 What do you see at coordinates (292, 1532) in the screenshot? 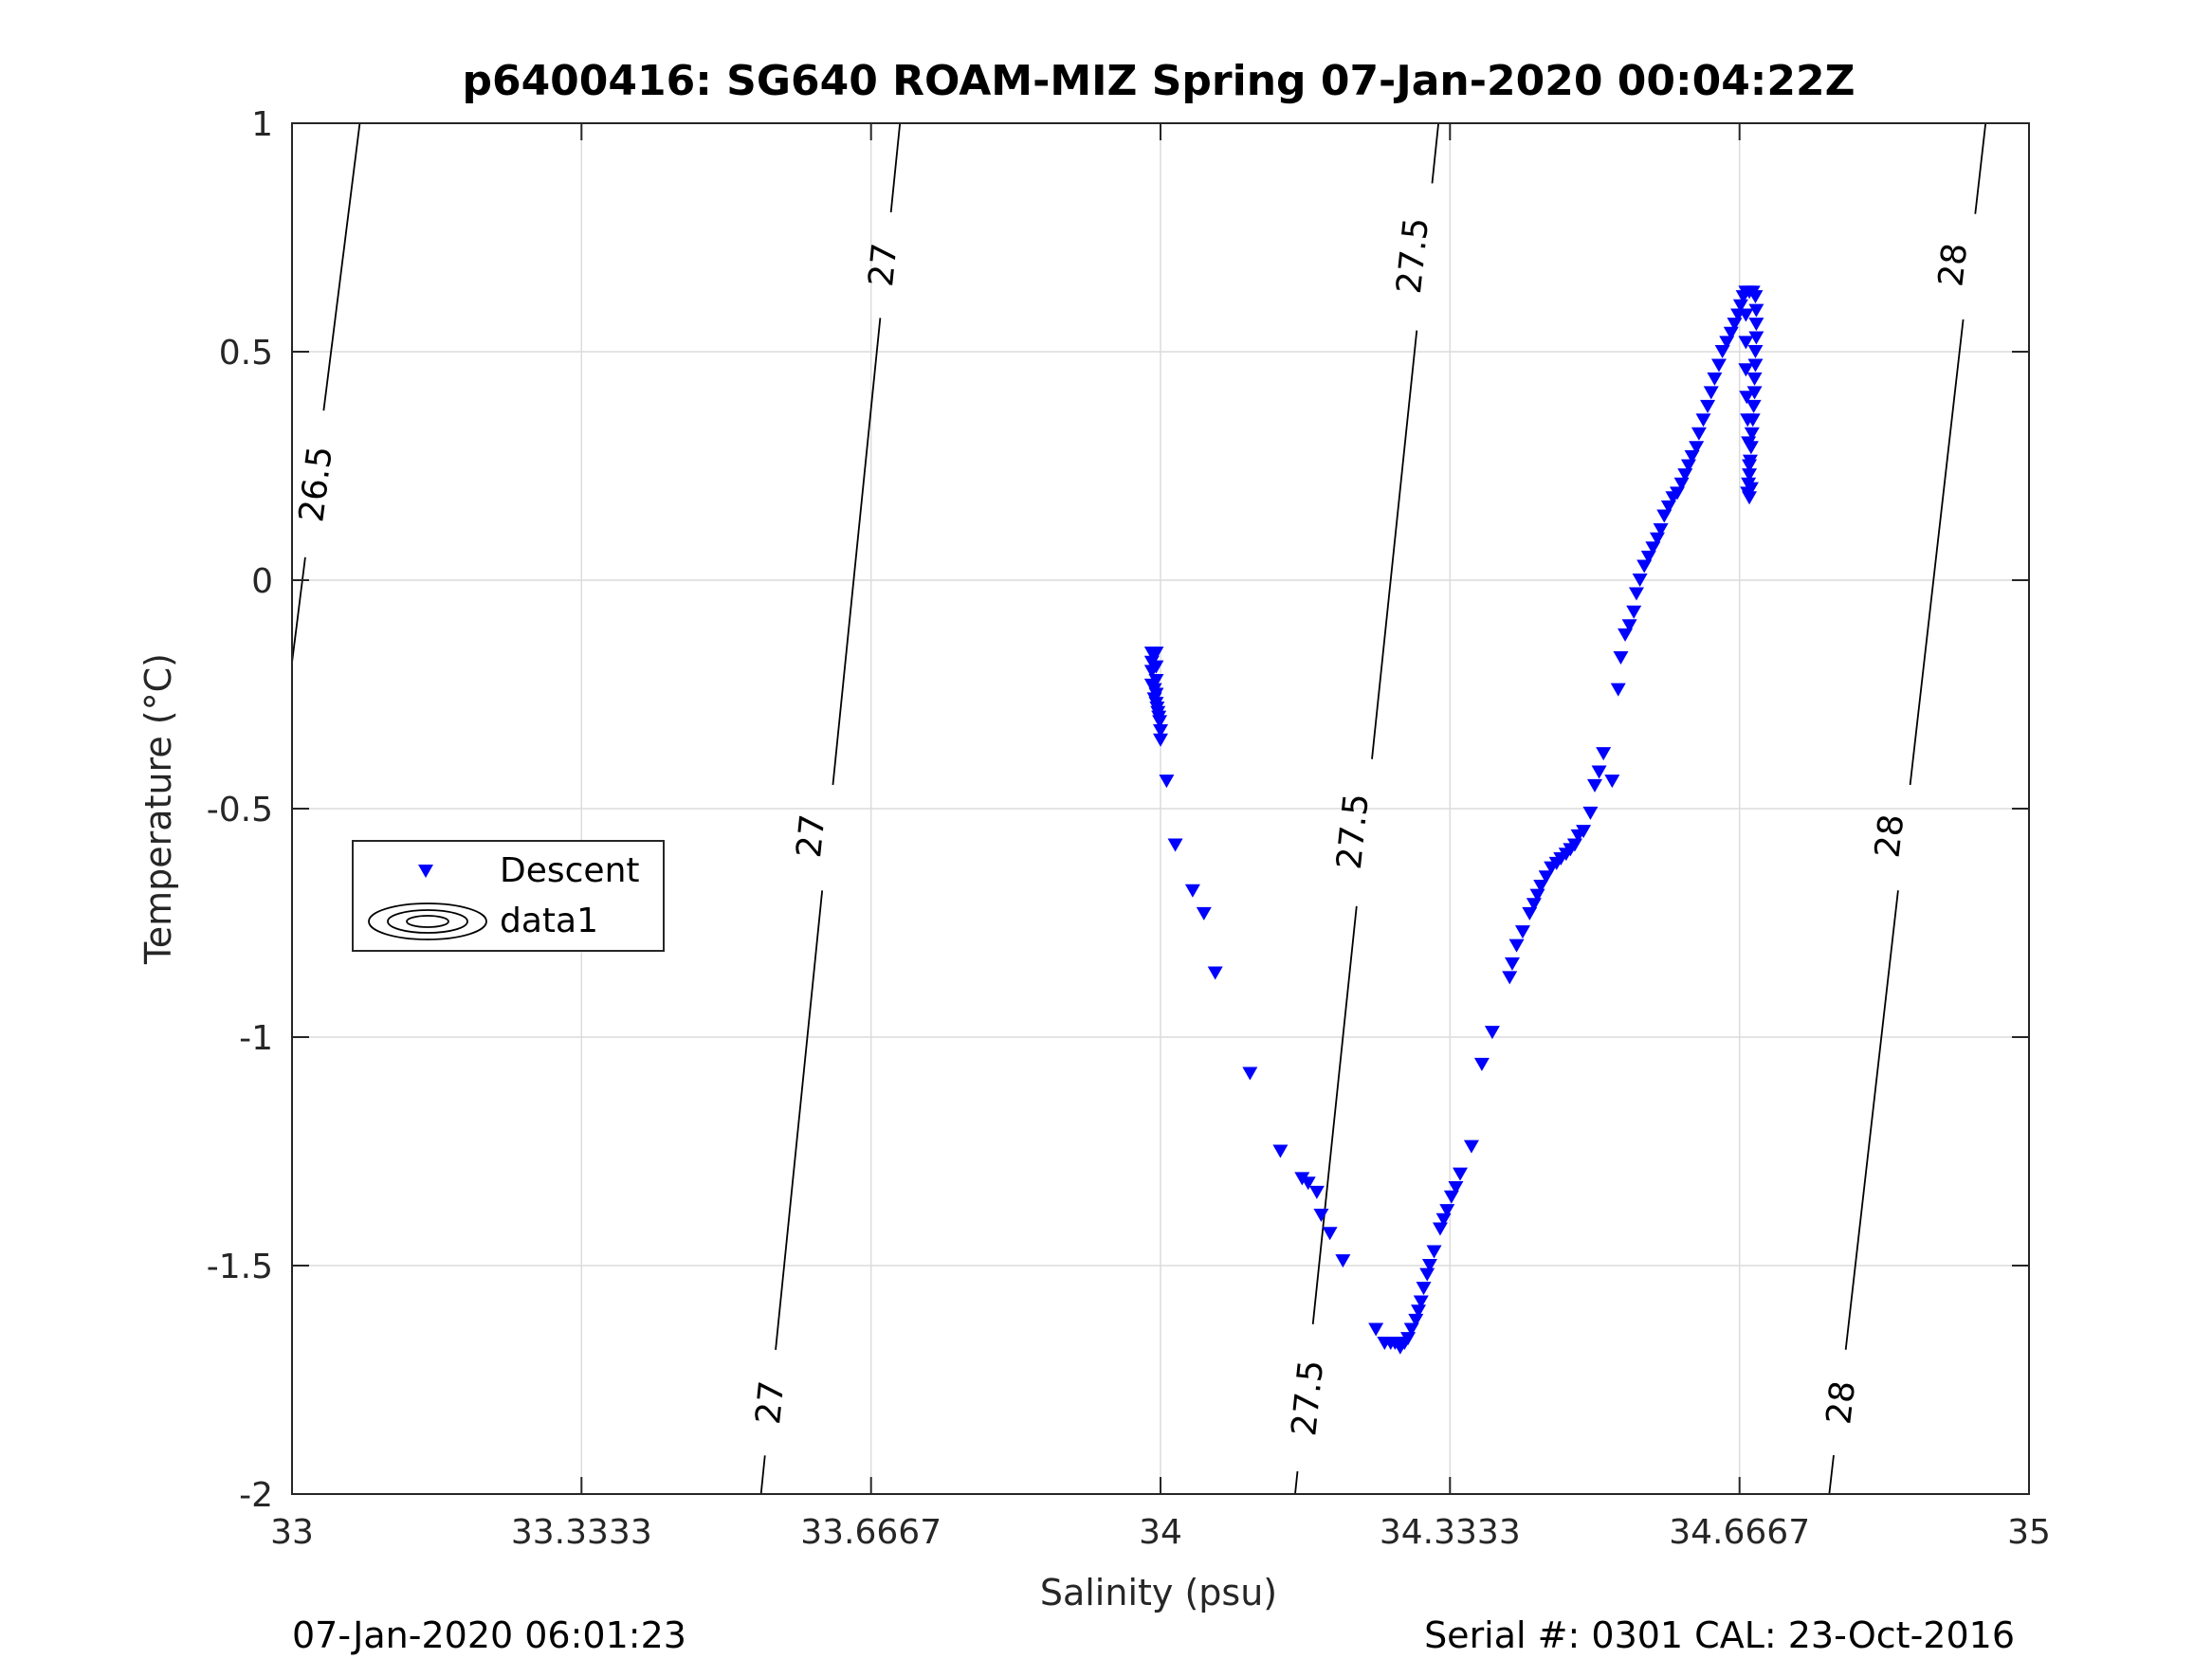
I see `x-tick-label: 33` at bounding box center [292, 1532].